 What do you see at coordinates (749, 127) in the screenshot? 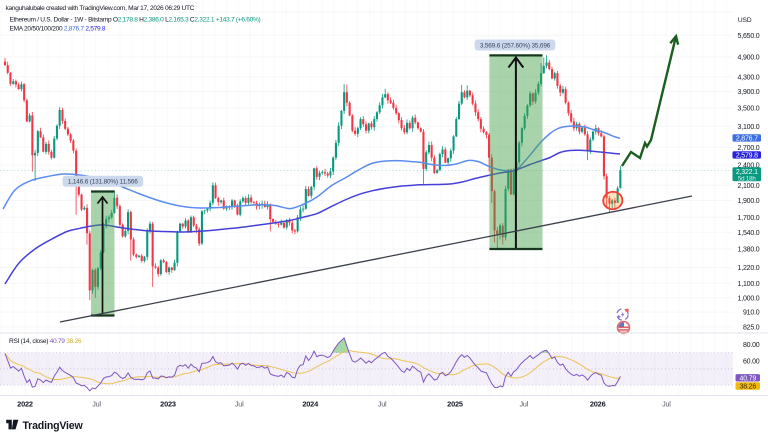
I see `svg-text: 3,100.0` at bounding box center [749, 127].